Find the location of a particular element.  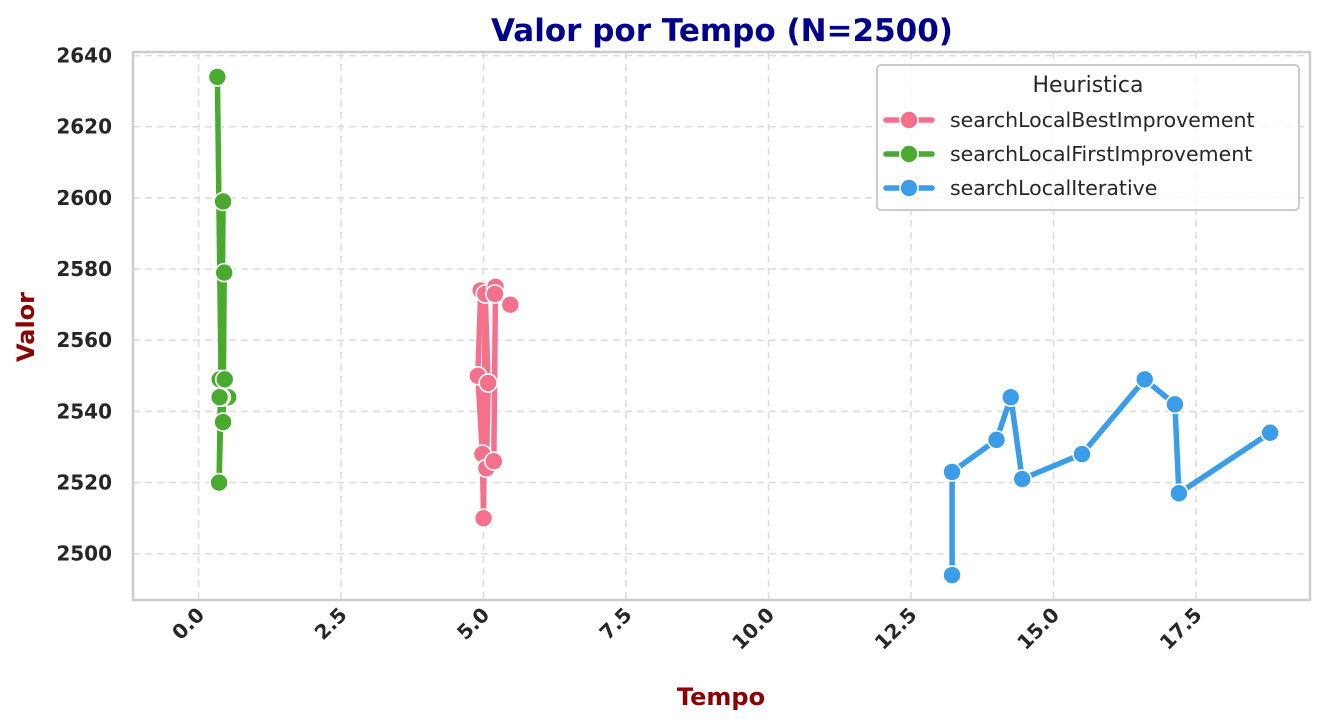

y-tick-label: 2560 is located at coordinates (84, 340).